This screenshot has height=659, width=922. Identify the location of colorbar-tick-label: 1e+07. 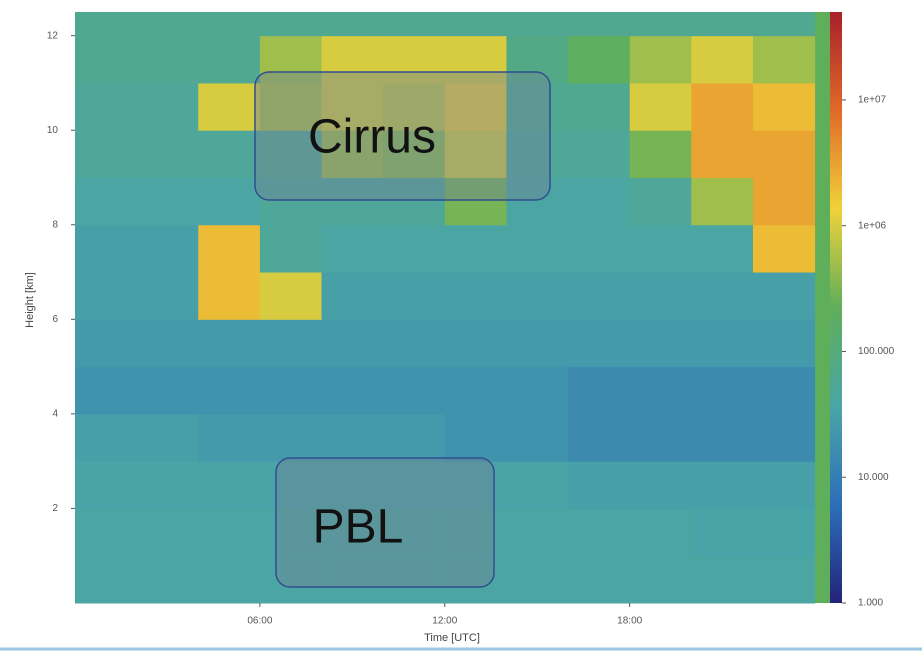
(872, 100).